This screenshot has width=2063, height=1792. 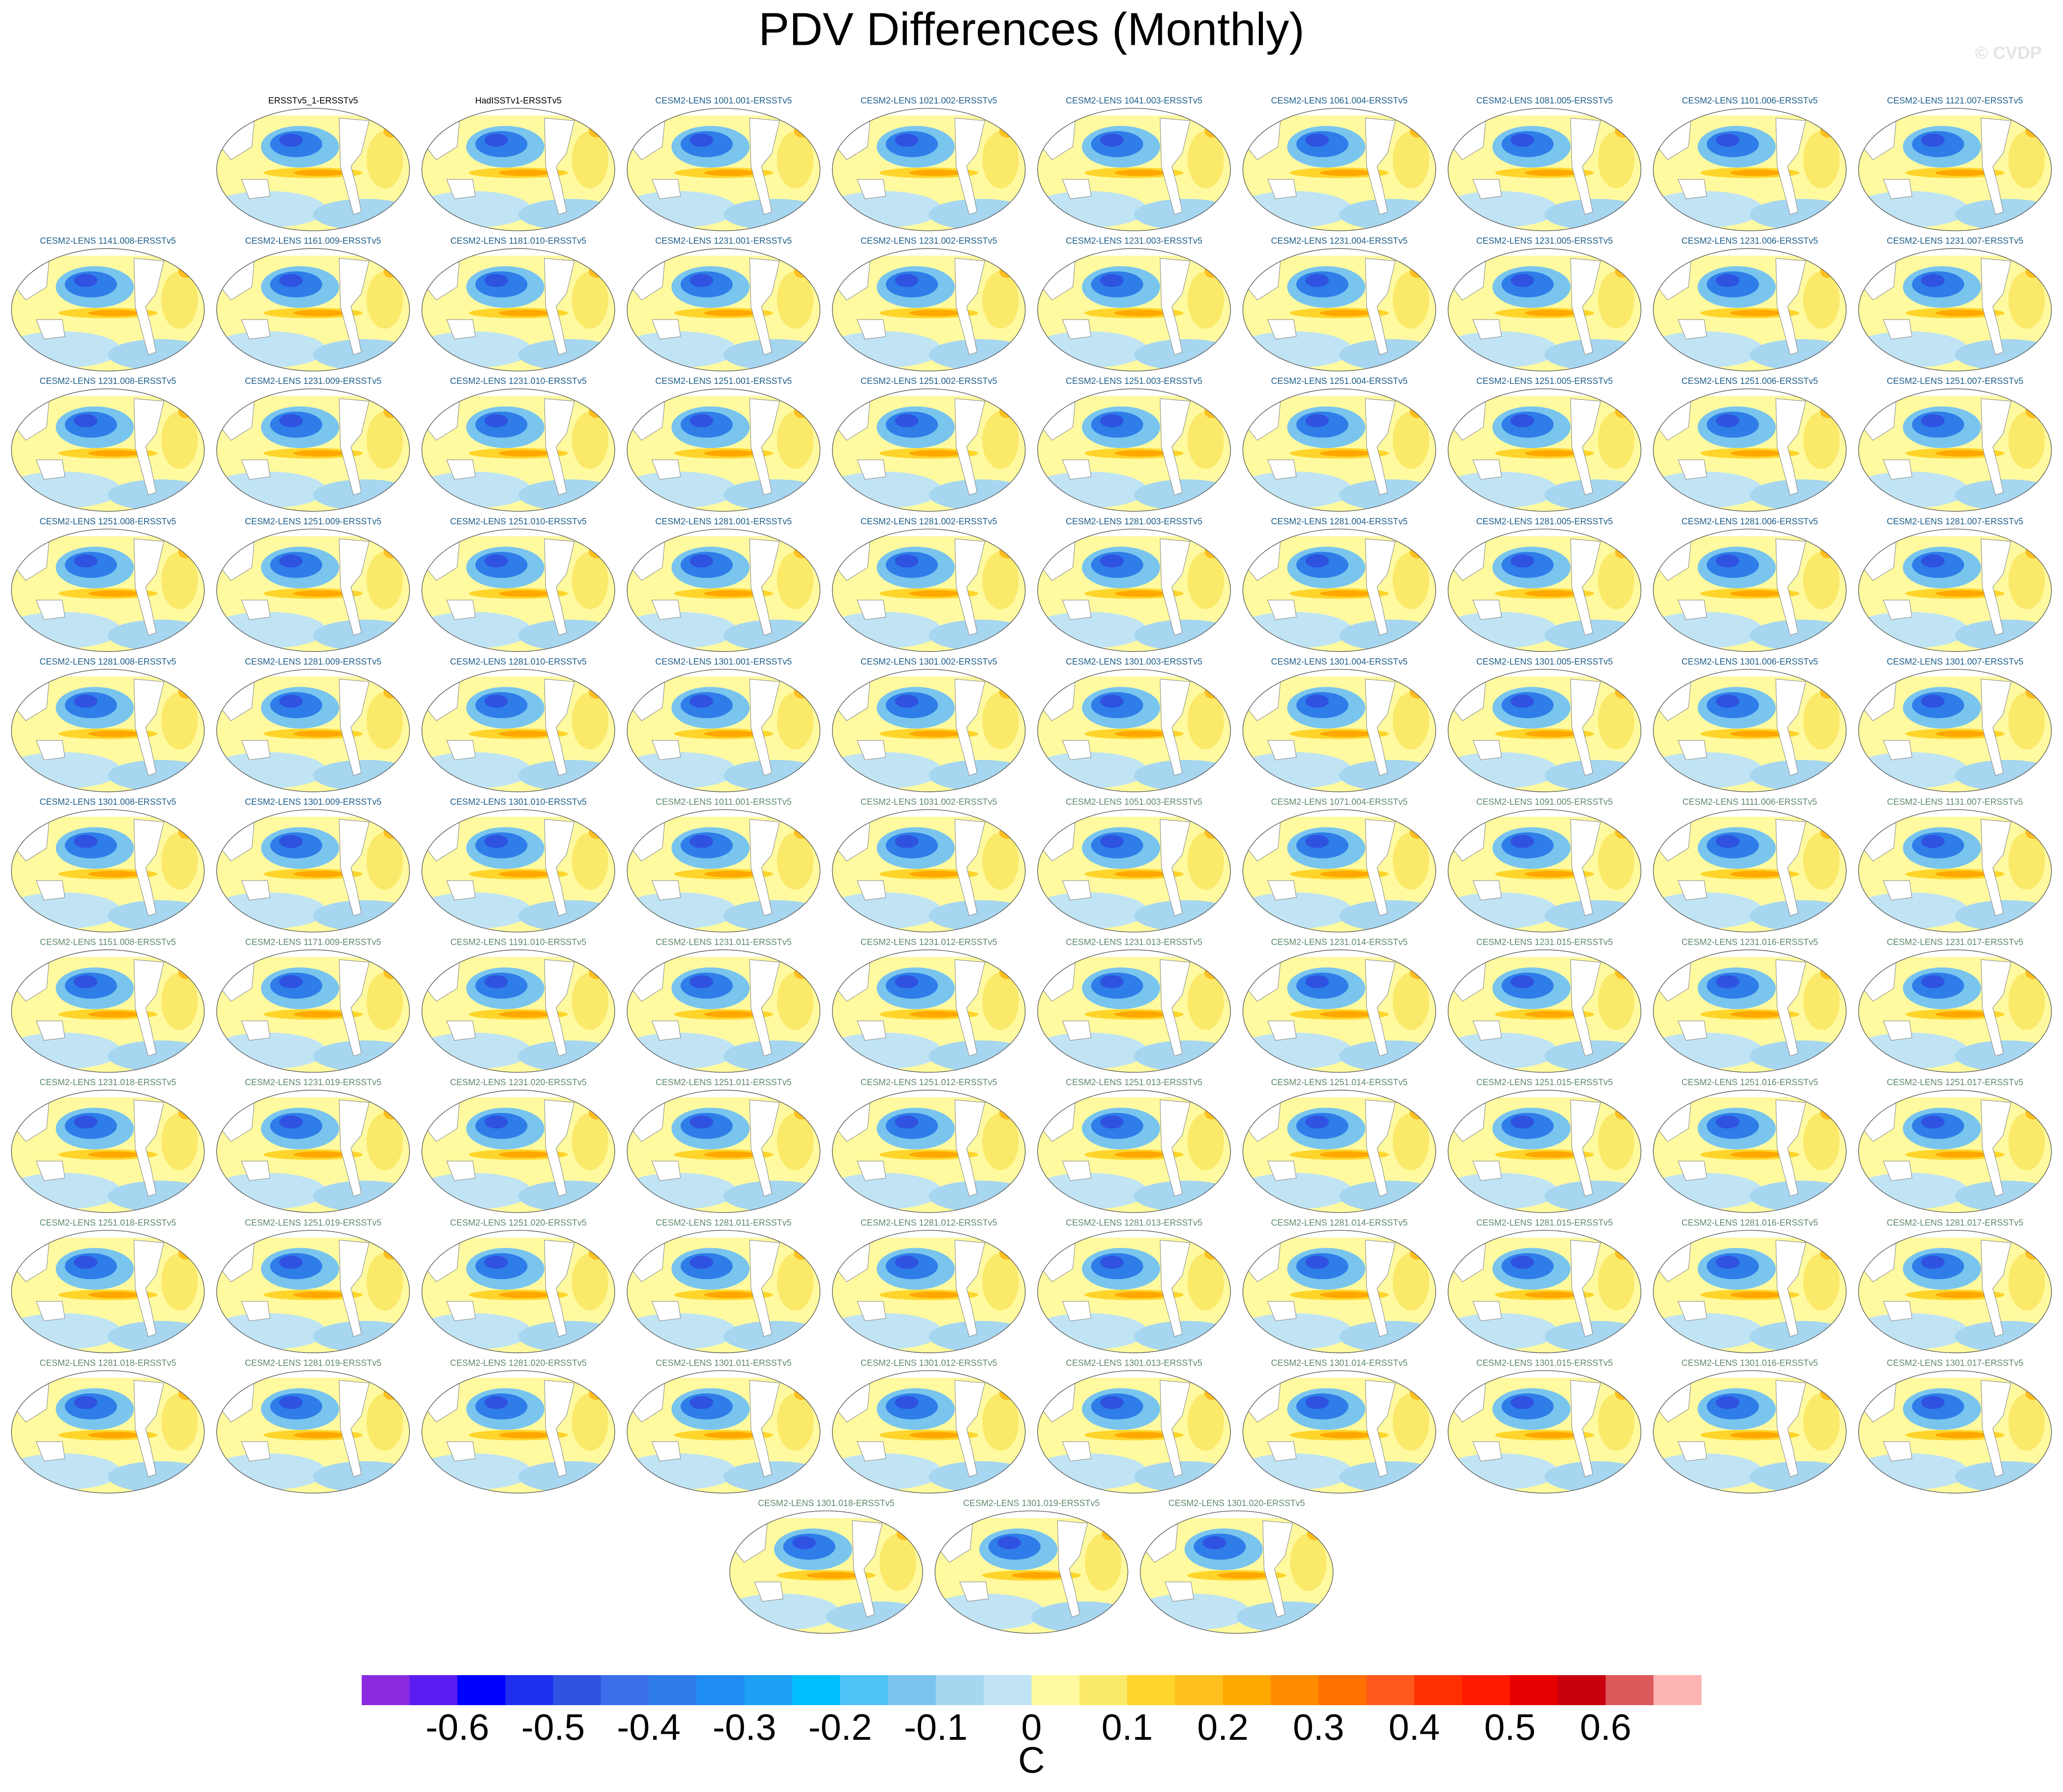 I want to click on map-panel: CESM2-LENS 1231.010-ERSSTv5, so click(x=518, y=444).